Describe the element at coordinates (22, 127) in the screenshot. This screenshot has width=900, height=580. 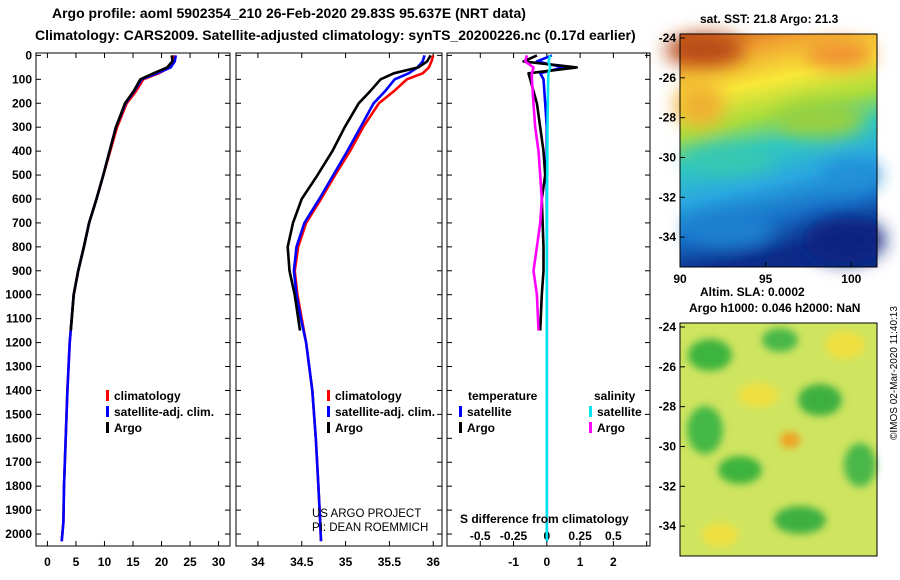
I see `ytick-label: 300` at that location.